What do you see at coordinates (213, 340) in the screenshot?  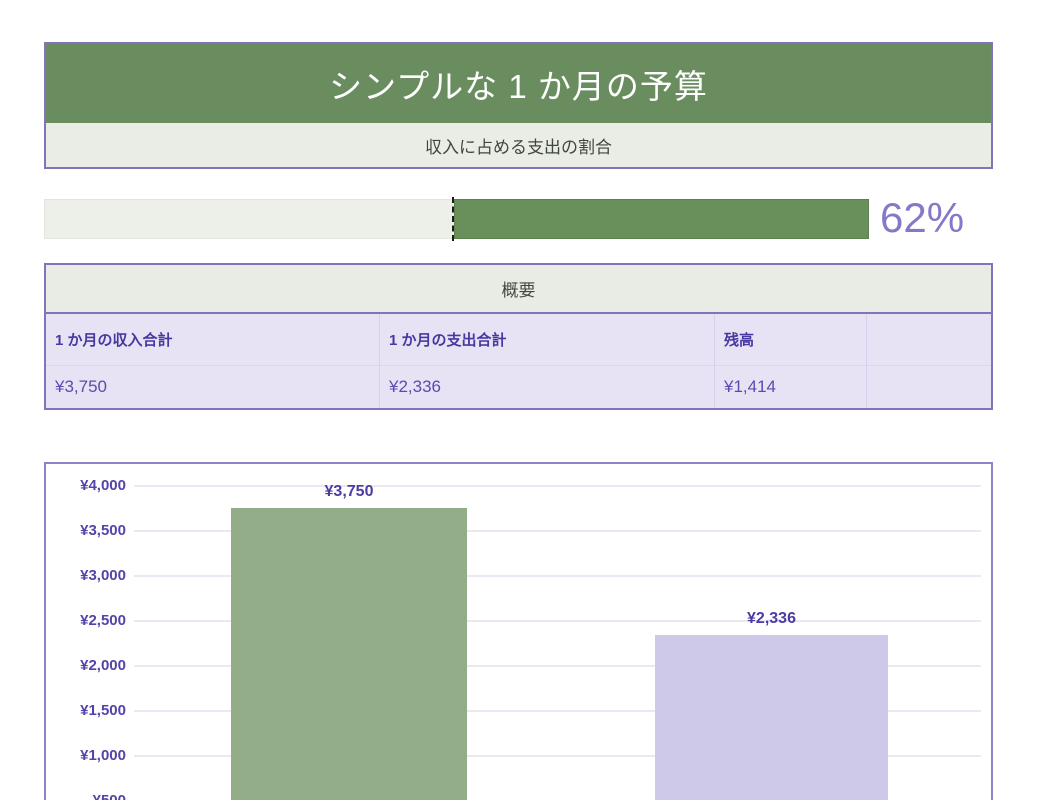 I see `summary-col-income-label: 1 か月の収入合計` at bounding box center [213, 340].